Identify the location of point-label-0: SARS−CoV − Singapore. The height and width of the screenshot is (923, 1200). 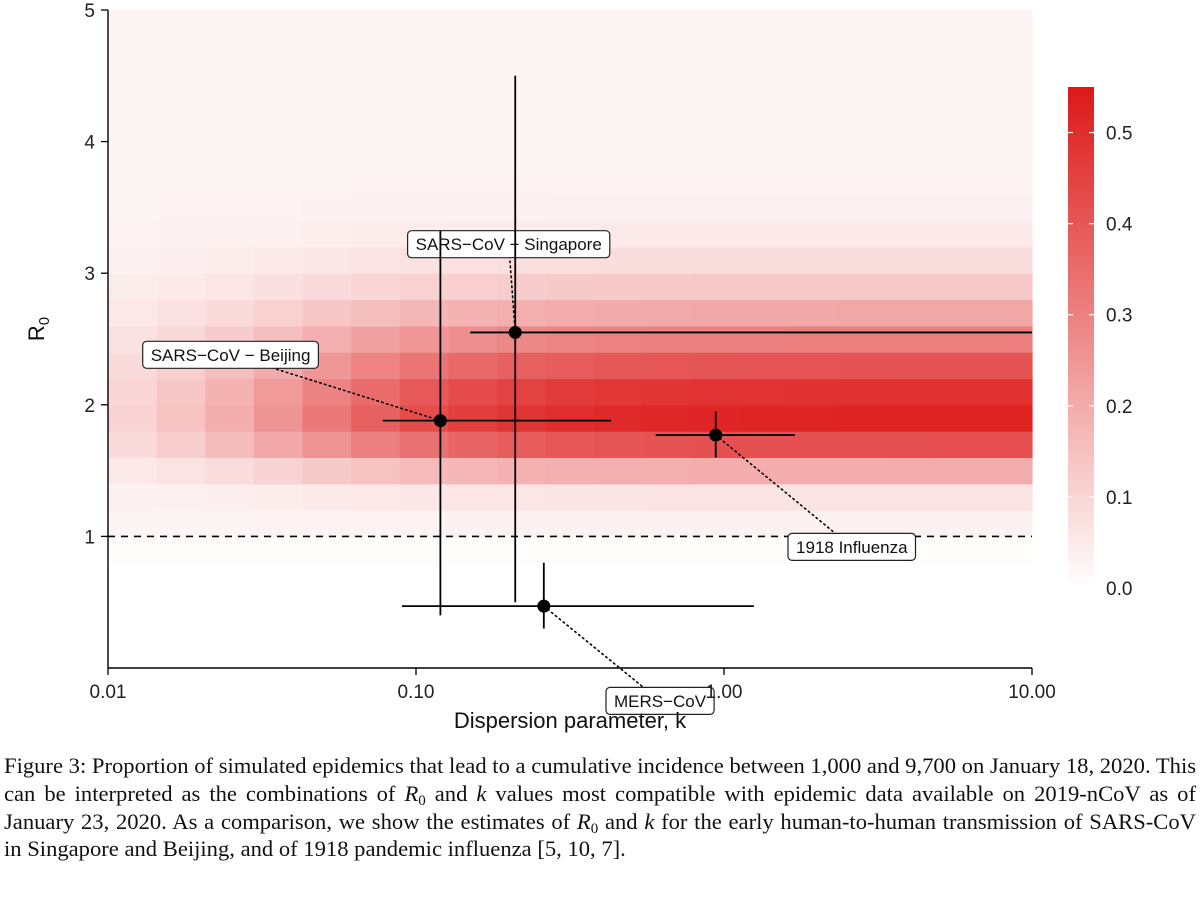
(509, 244).